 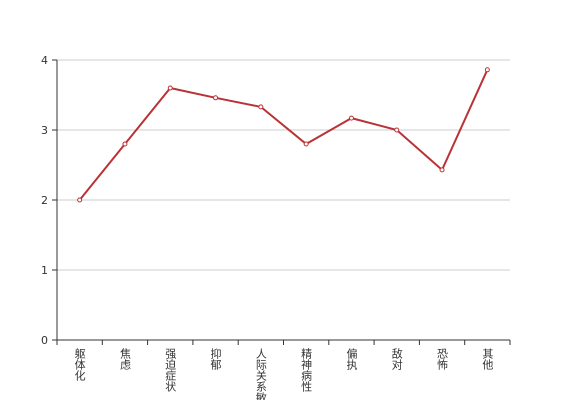 What do you see at coordinates (351, 359) in the screenshot?
I see `x-tick-label: 偏执` at bounding box center [351, 359].